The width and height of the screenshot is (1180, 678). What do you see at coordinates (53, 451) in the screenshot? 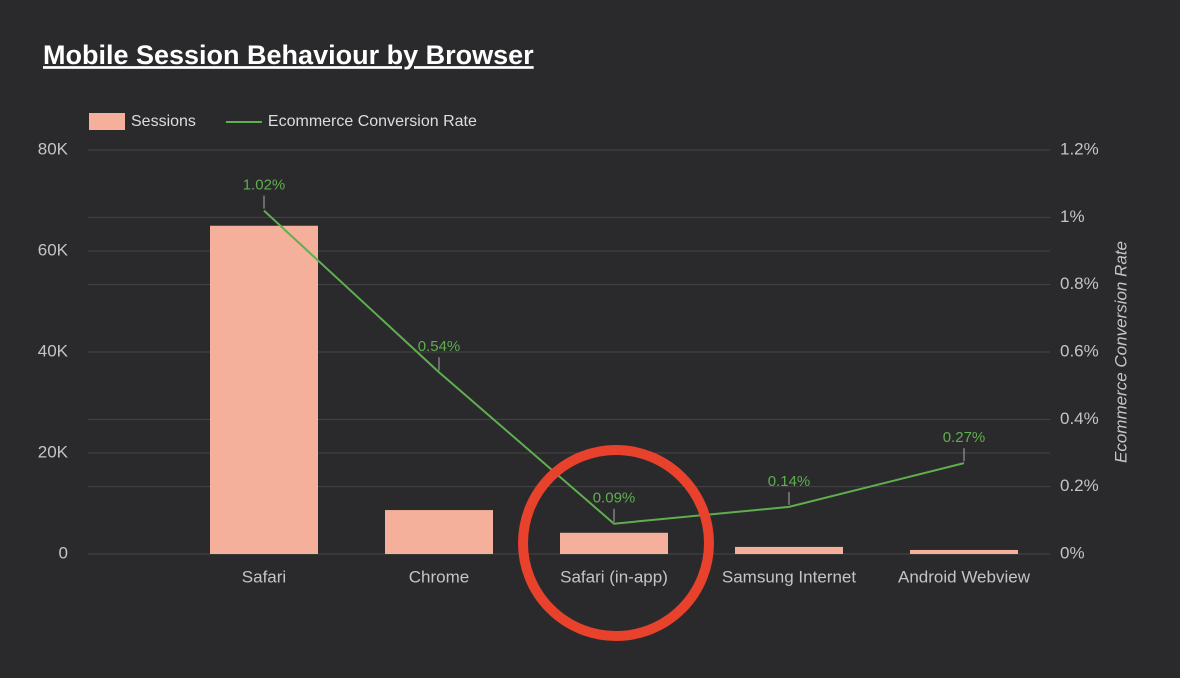
I see `y-tick-label: 20K` at bounding box center [53, 451].